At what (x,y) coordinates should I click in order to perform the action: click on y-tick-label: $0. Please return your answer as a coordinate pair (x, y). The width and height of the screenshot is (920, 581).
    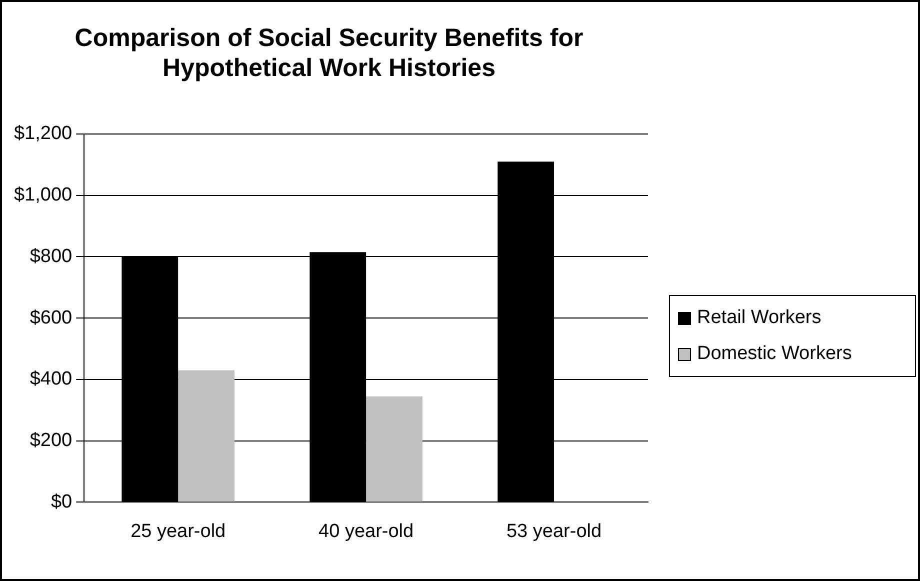
    Looking at the image, I should click on (61, 501).